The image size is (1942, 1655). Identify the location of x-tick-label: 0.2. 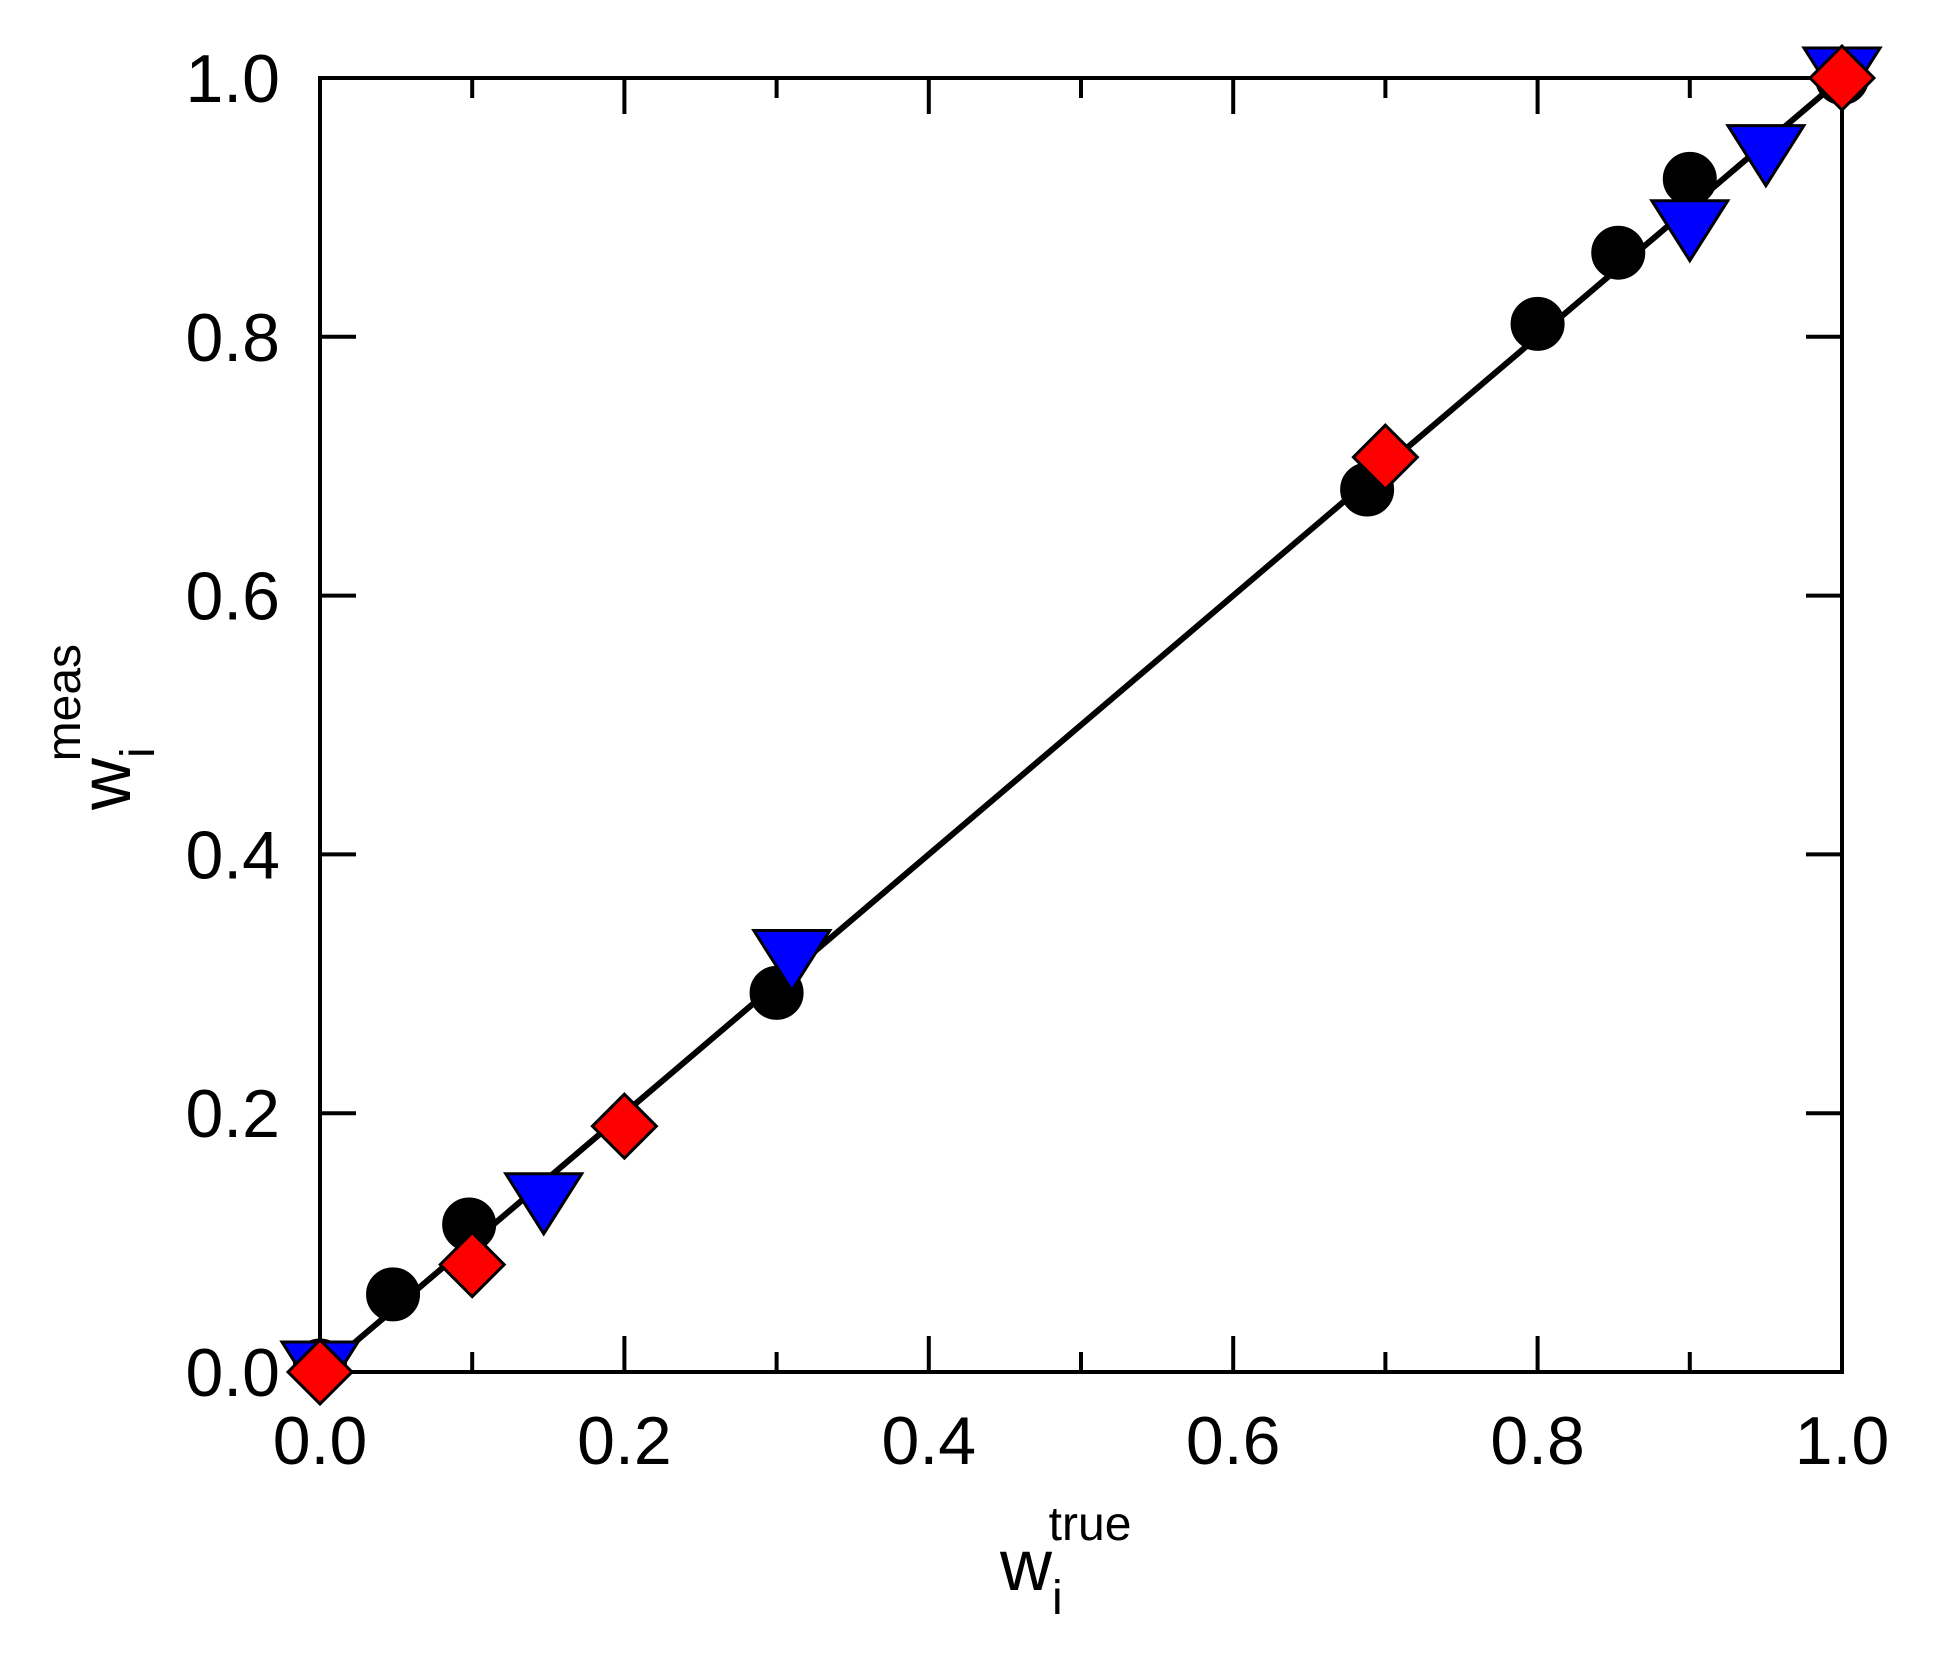
(624, 1441).